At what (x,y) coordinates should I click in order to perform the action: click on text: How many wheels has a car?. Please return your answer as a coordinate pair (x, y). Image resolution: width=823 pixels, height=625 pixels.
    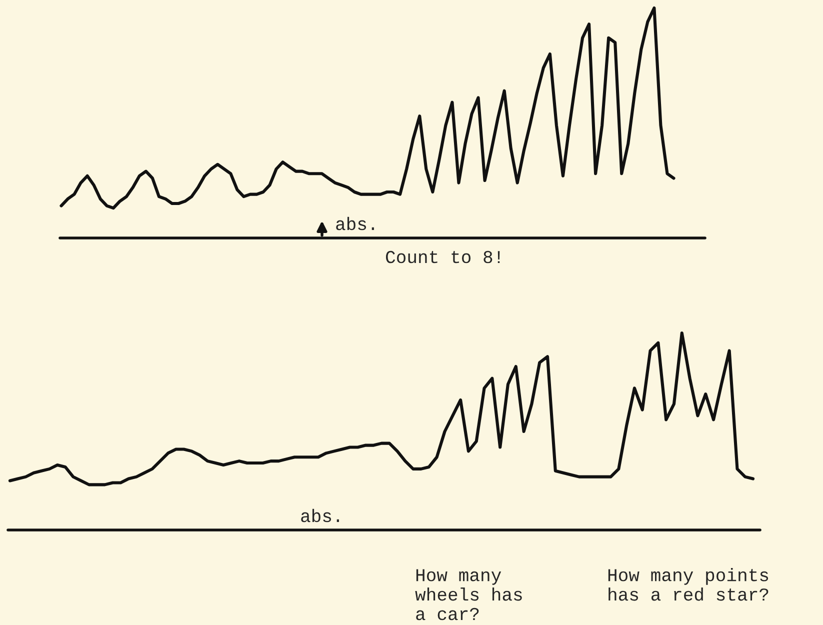
    Looking at the image, I should click on (468, 594).